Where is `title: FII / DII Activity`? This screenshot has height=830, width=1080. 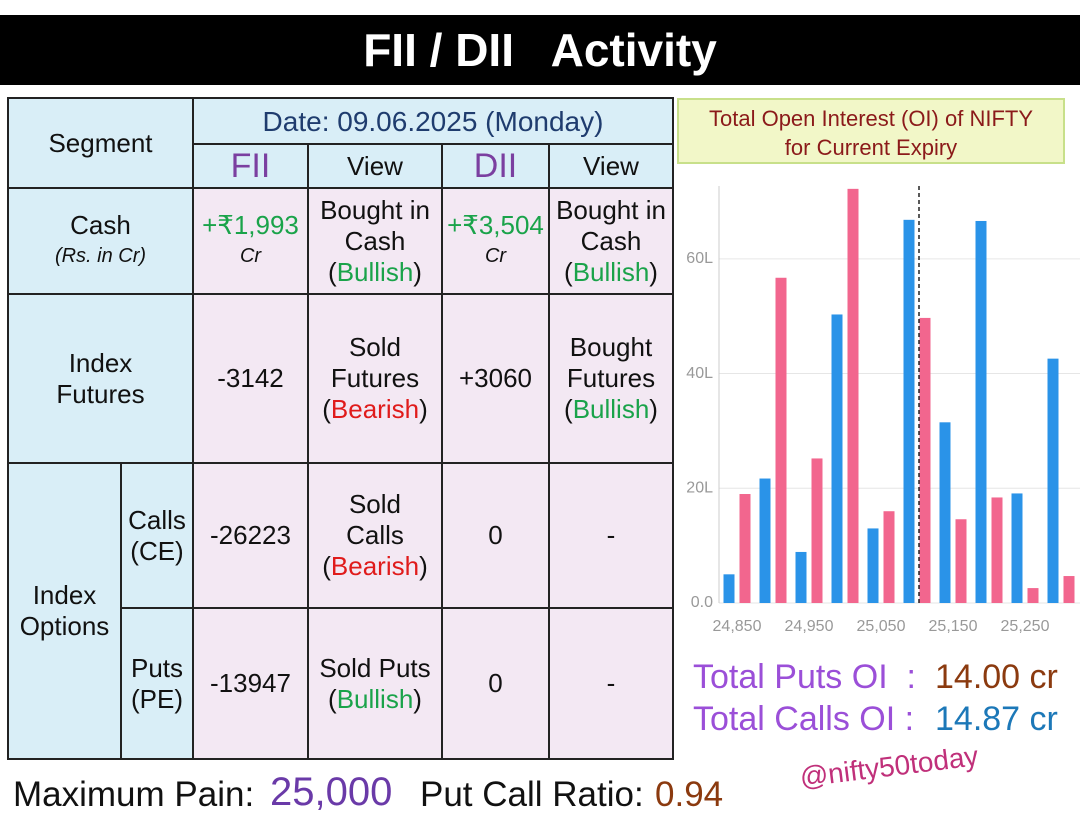
title: FII / DII Activity is located at coordinates (540, 50).